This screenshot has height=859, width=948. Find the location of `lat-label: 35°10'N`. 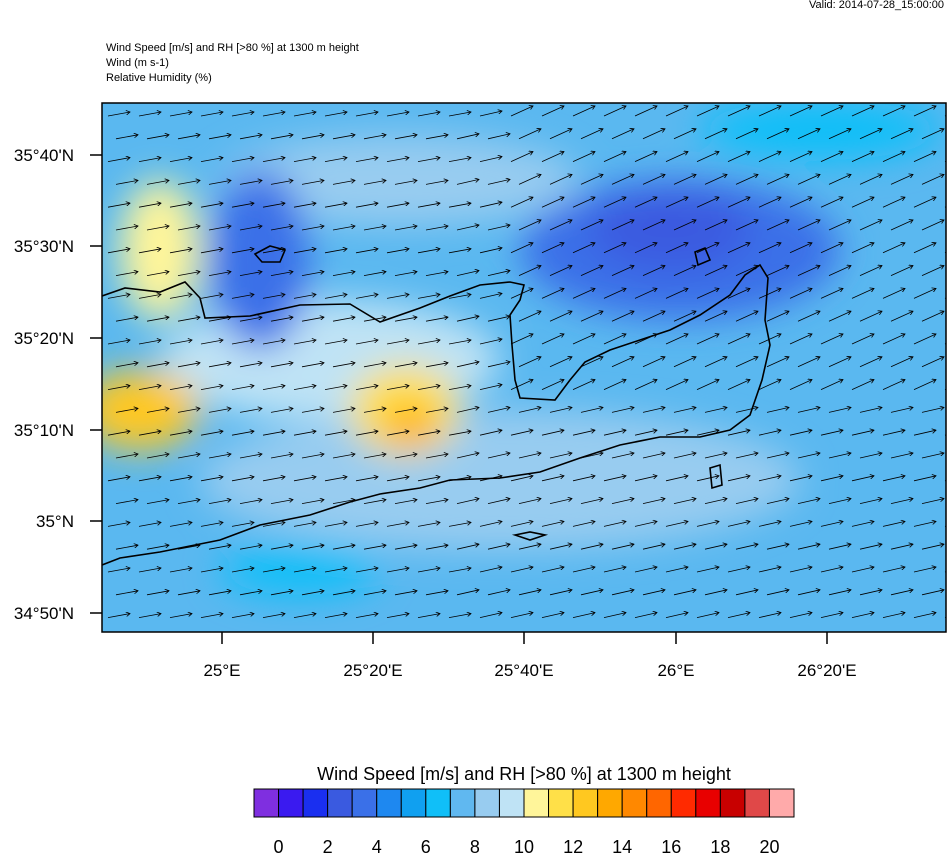

lat-label: 35°10'N is located at coordinates (44, 430).